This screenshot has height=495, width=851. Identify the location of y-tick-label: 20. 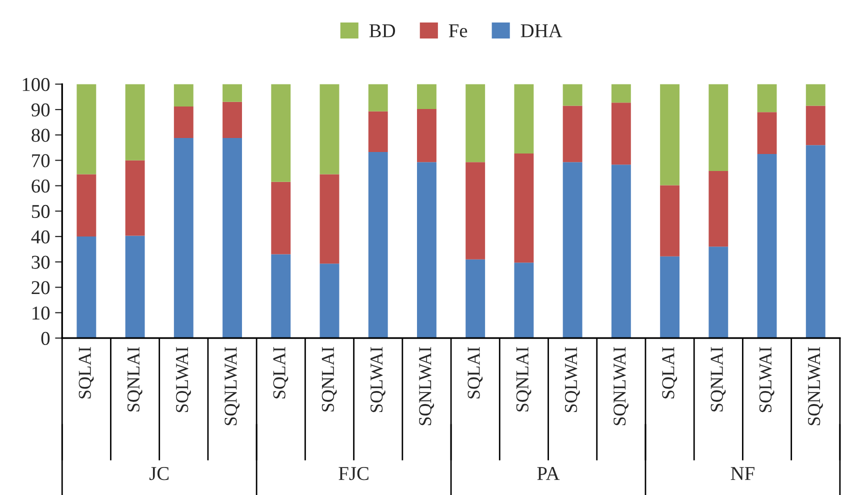
(41, 287).